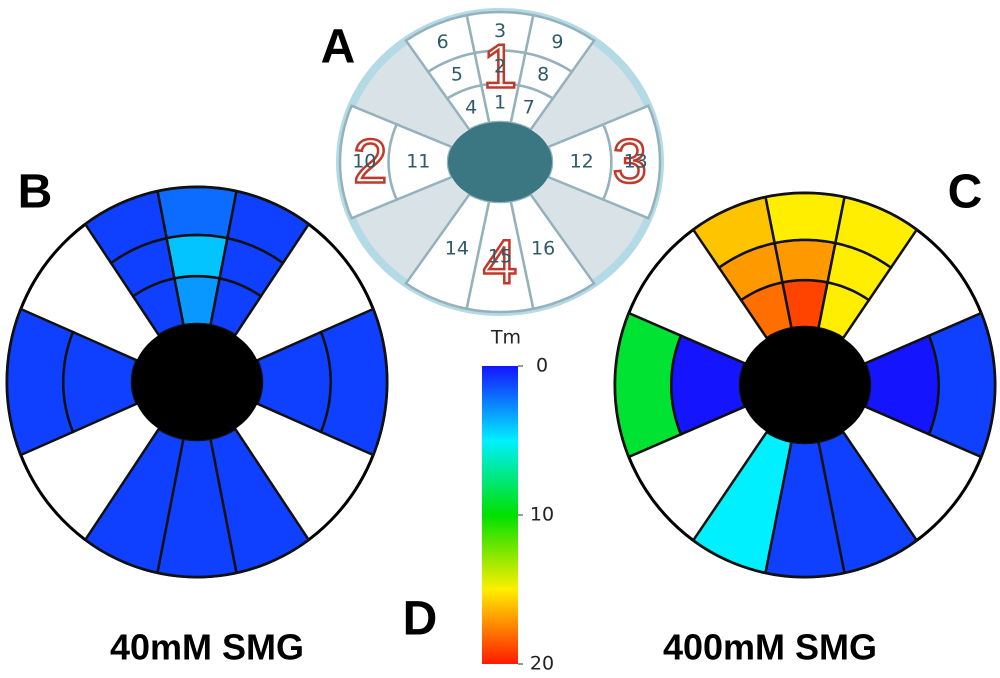 This screenshot has height=678, width=1000. Describe the element at coordinates (965, 192) in the screenshot. I see `panel-label: C` at that location.